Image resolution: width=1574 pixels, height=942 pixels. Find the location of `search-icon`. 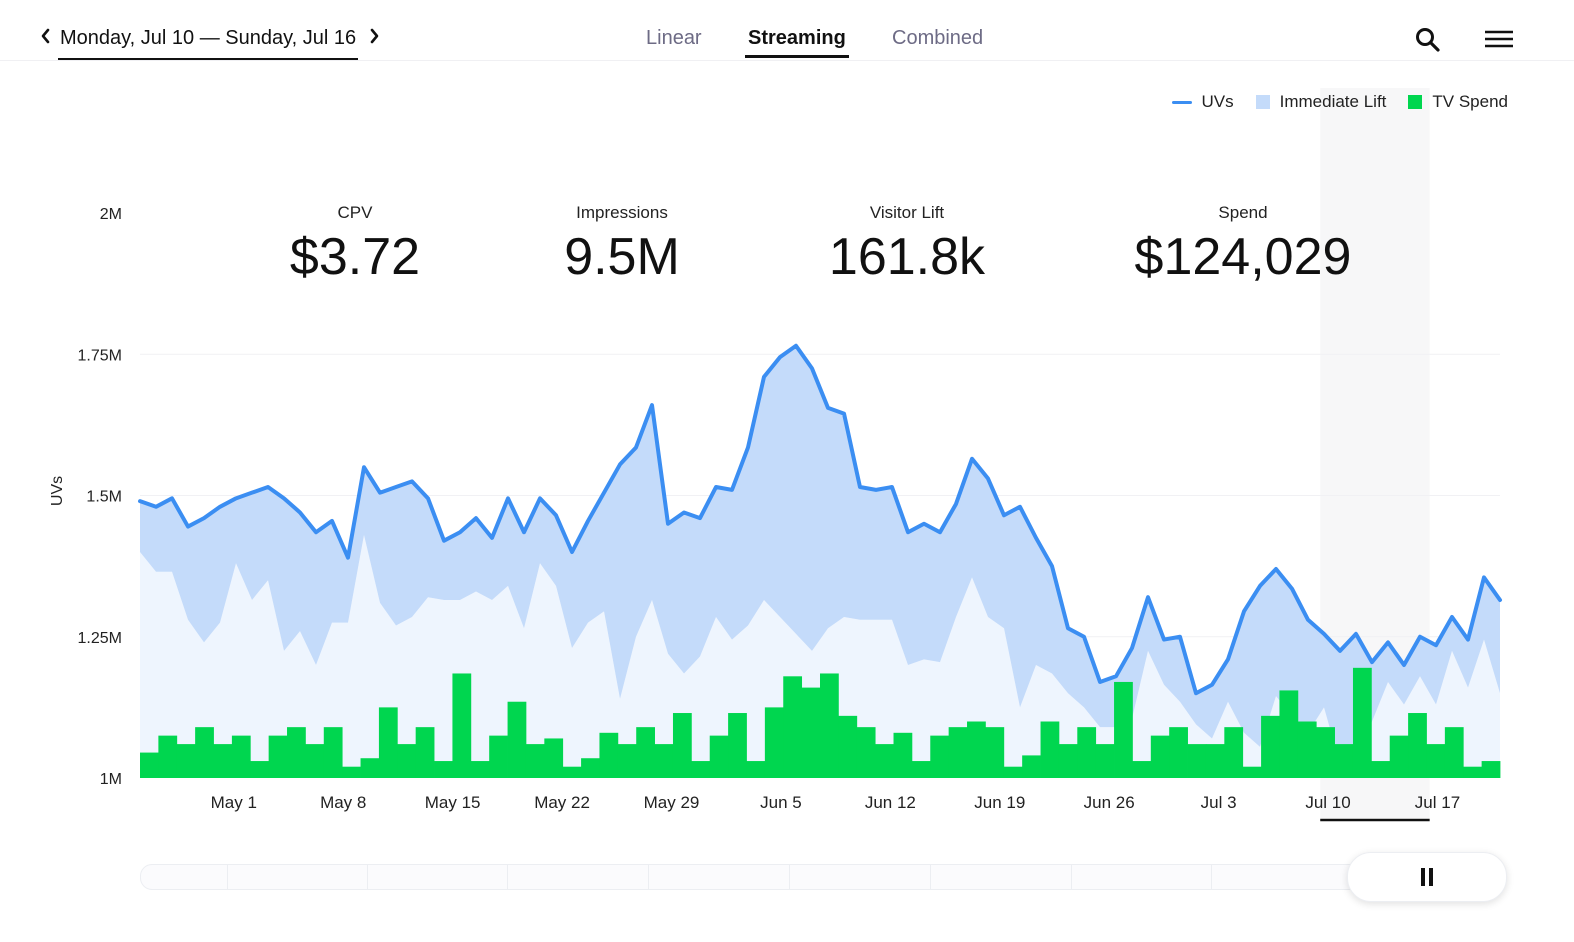

search-icon is located at coordinates (1428, 40).